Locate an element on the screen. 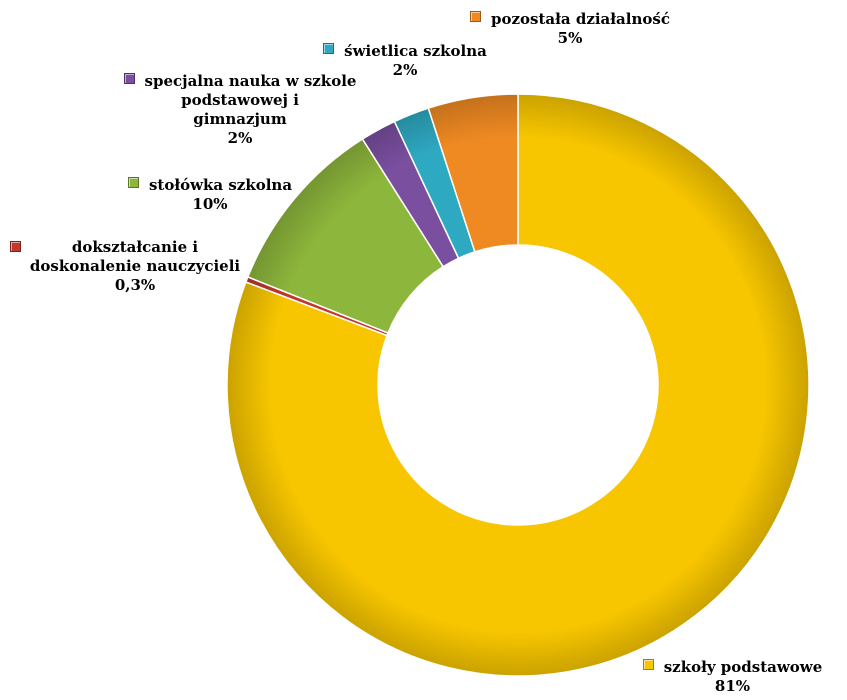 The height and width of the screenshot is (700, 847). slice-label-dokszt-line2: doskonalenie nauczycieli is located at coordinates (135, 266).